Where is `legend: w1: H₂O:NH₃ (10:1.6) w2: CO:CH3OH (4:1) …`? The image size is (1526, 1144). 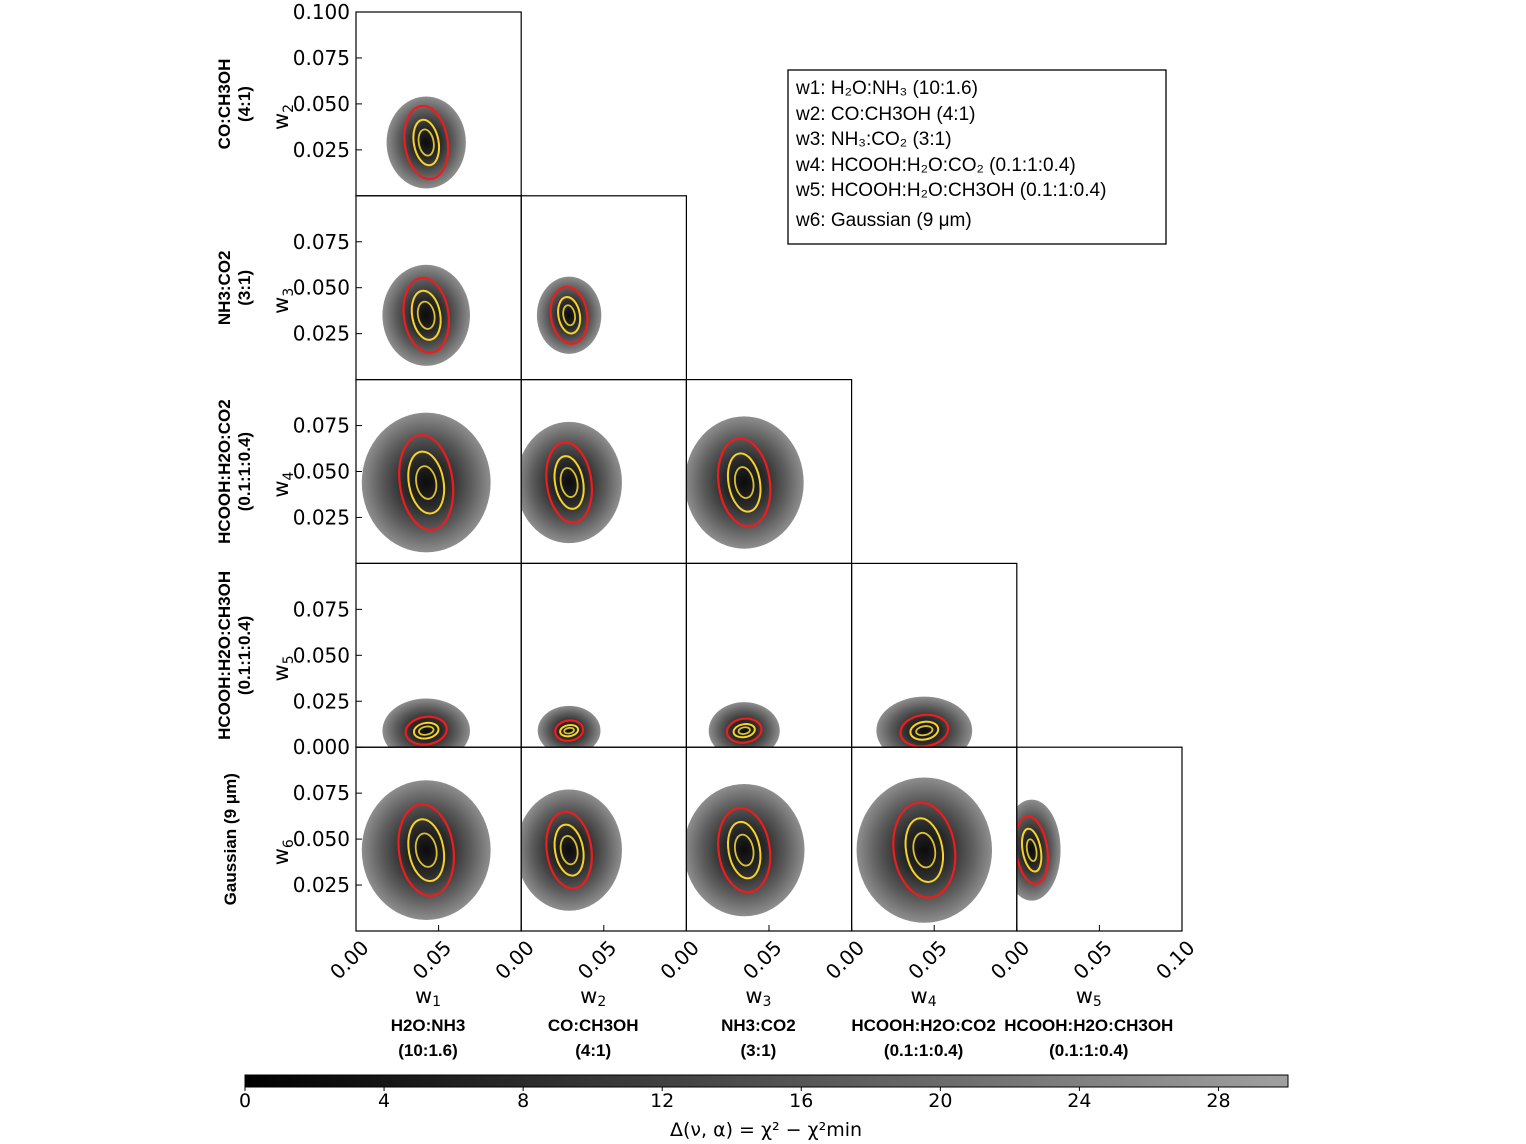
legend: w1: H₂O:NH₃ (10:1.6) w2: CO:CH3OH (4:1) … is located at coordinates (977, 157).